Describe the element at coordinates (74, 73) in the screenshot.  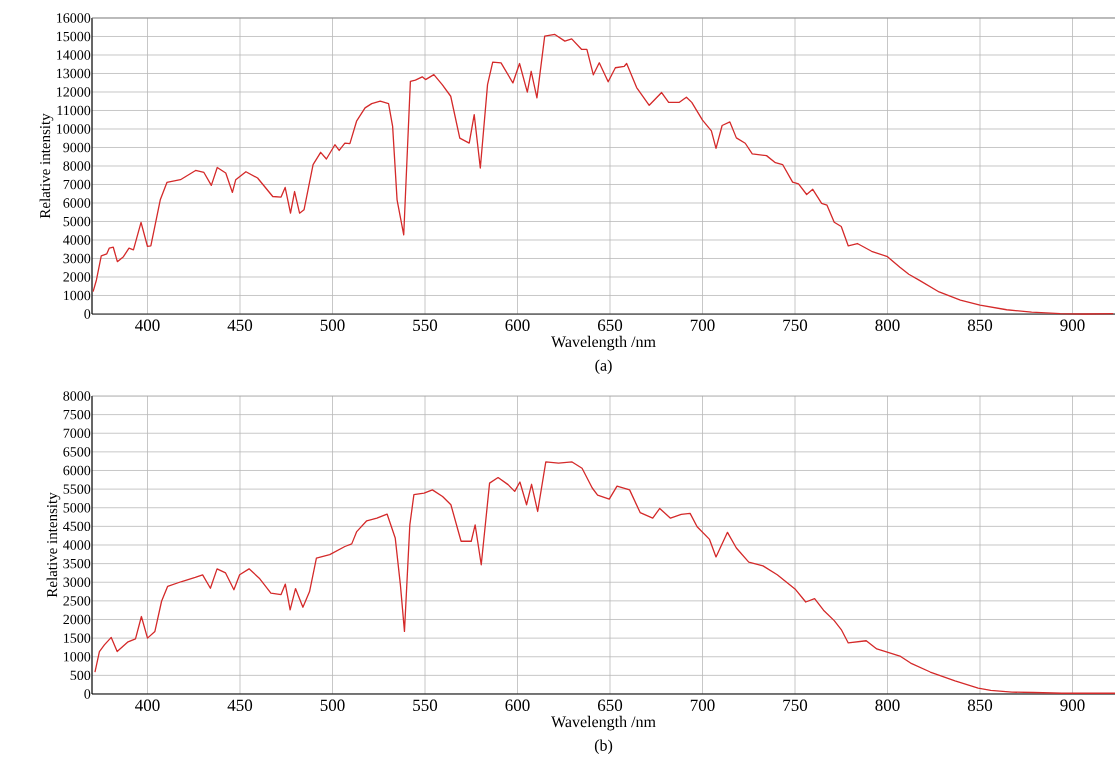
I see `y-tick-label: 13000` at that location.